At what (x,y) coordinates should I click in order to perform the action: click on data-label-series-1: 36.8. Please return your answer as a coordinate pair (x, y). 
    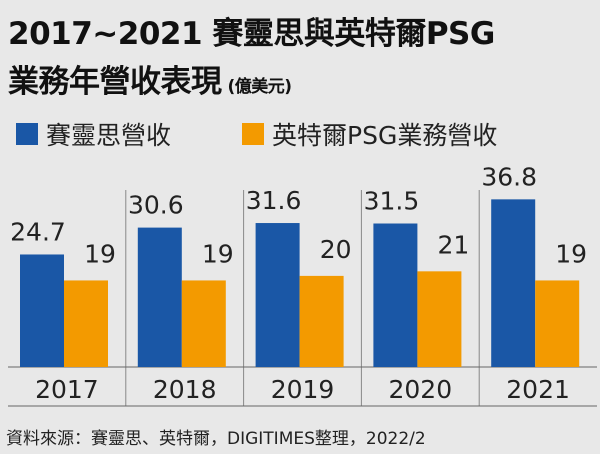
    Looking at the image, I should click on (509, 176).